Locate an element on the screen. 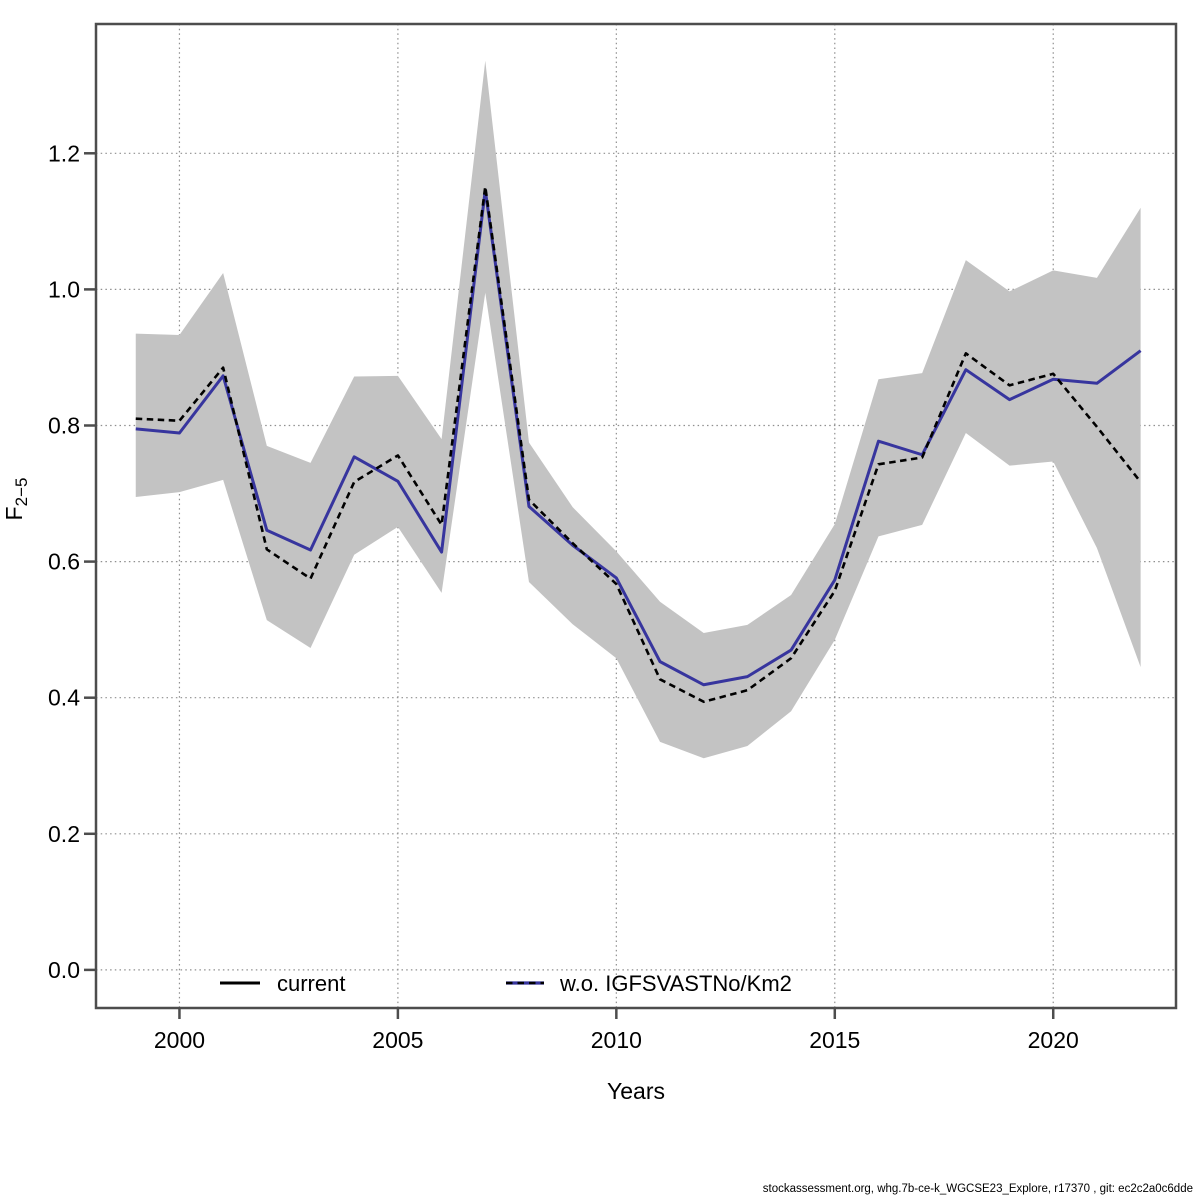  legend-item-wo: w.o. IGFSVASTNo/Km2 is located at coordinates (649, 983).